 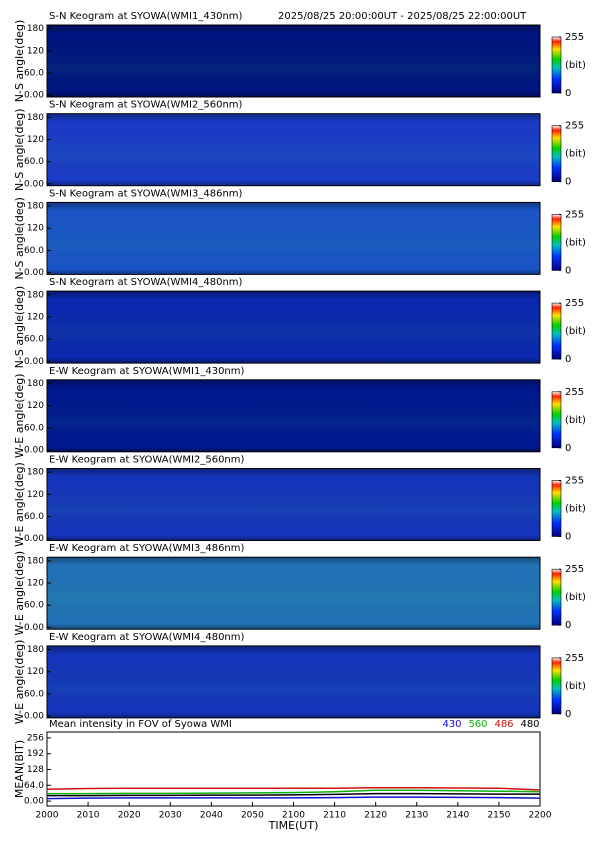 I want to click on x-tick-label: 2030, so click(x=170, y=816).